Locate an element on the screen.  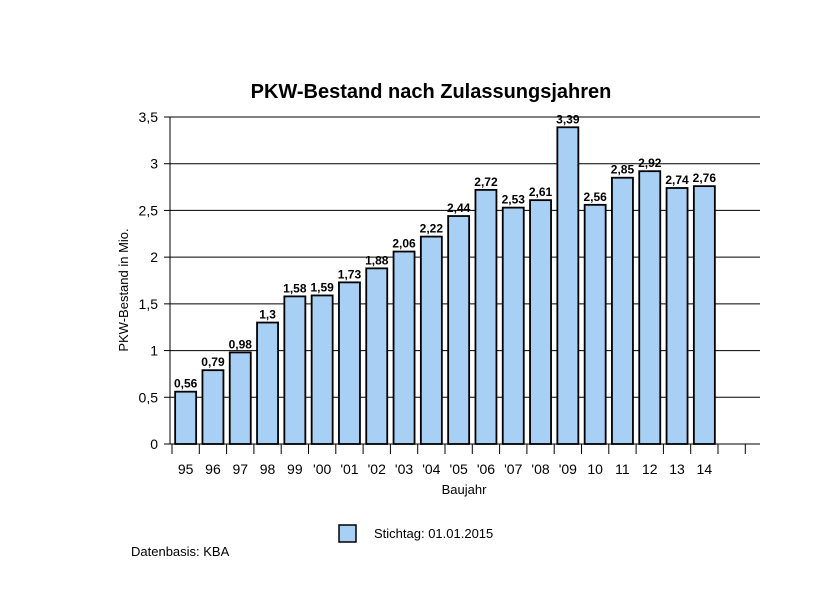
value-label-12: 2,53 is located at coordinates (514, 200).